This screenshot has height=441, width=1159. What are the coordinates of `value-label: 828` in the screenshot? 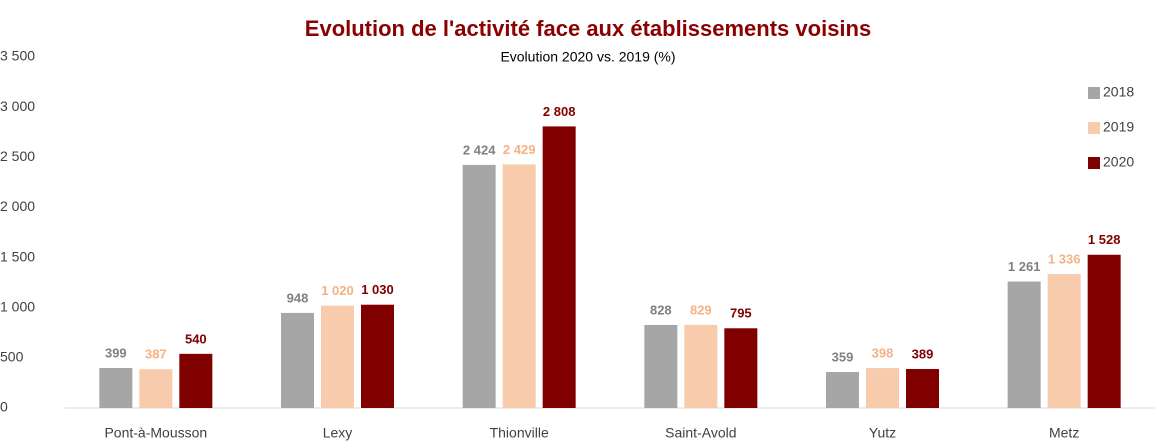 It's located at (661, 309).